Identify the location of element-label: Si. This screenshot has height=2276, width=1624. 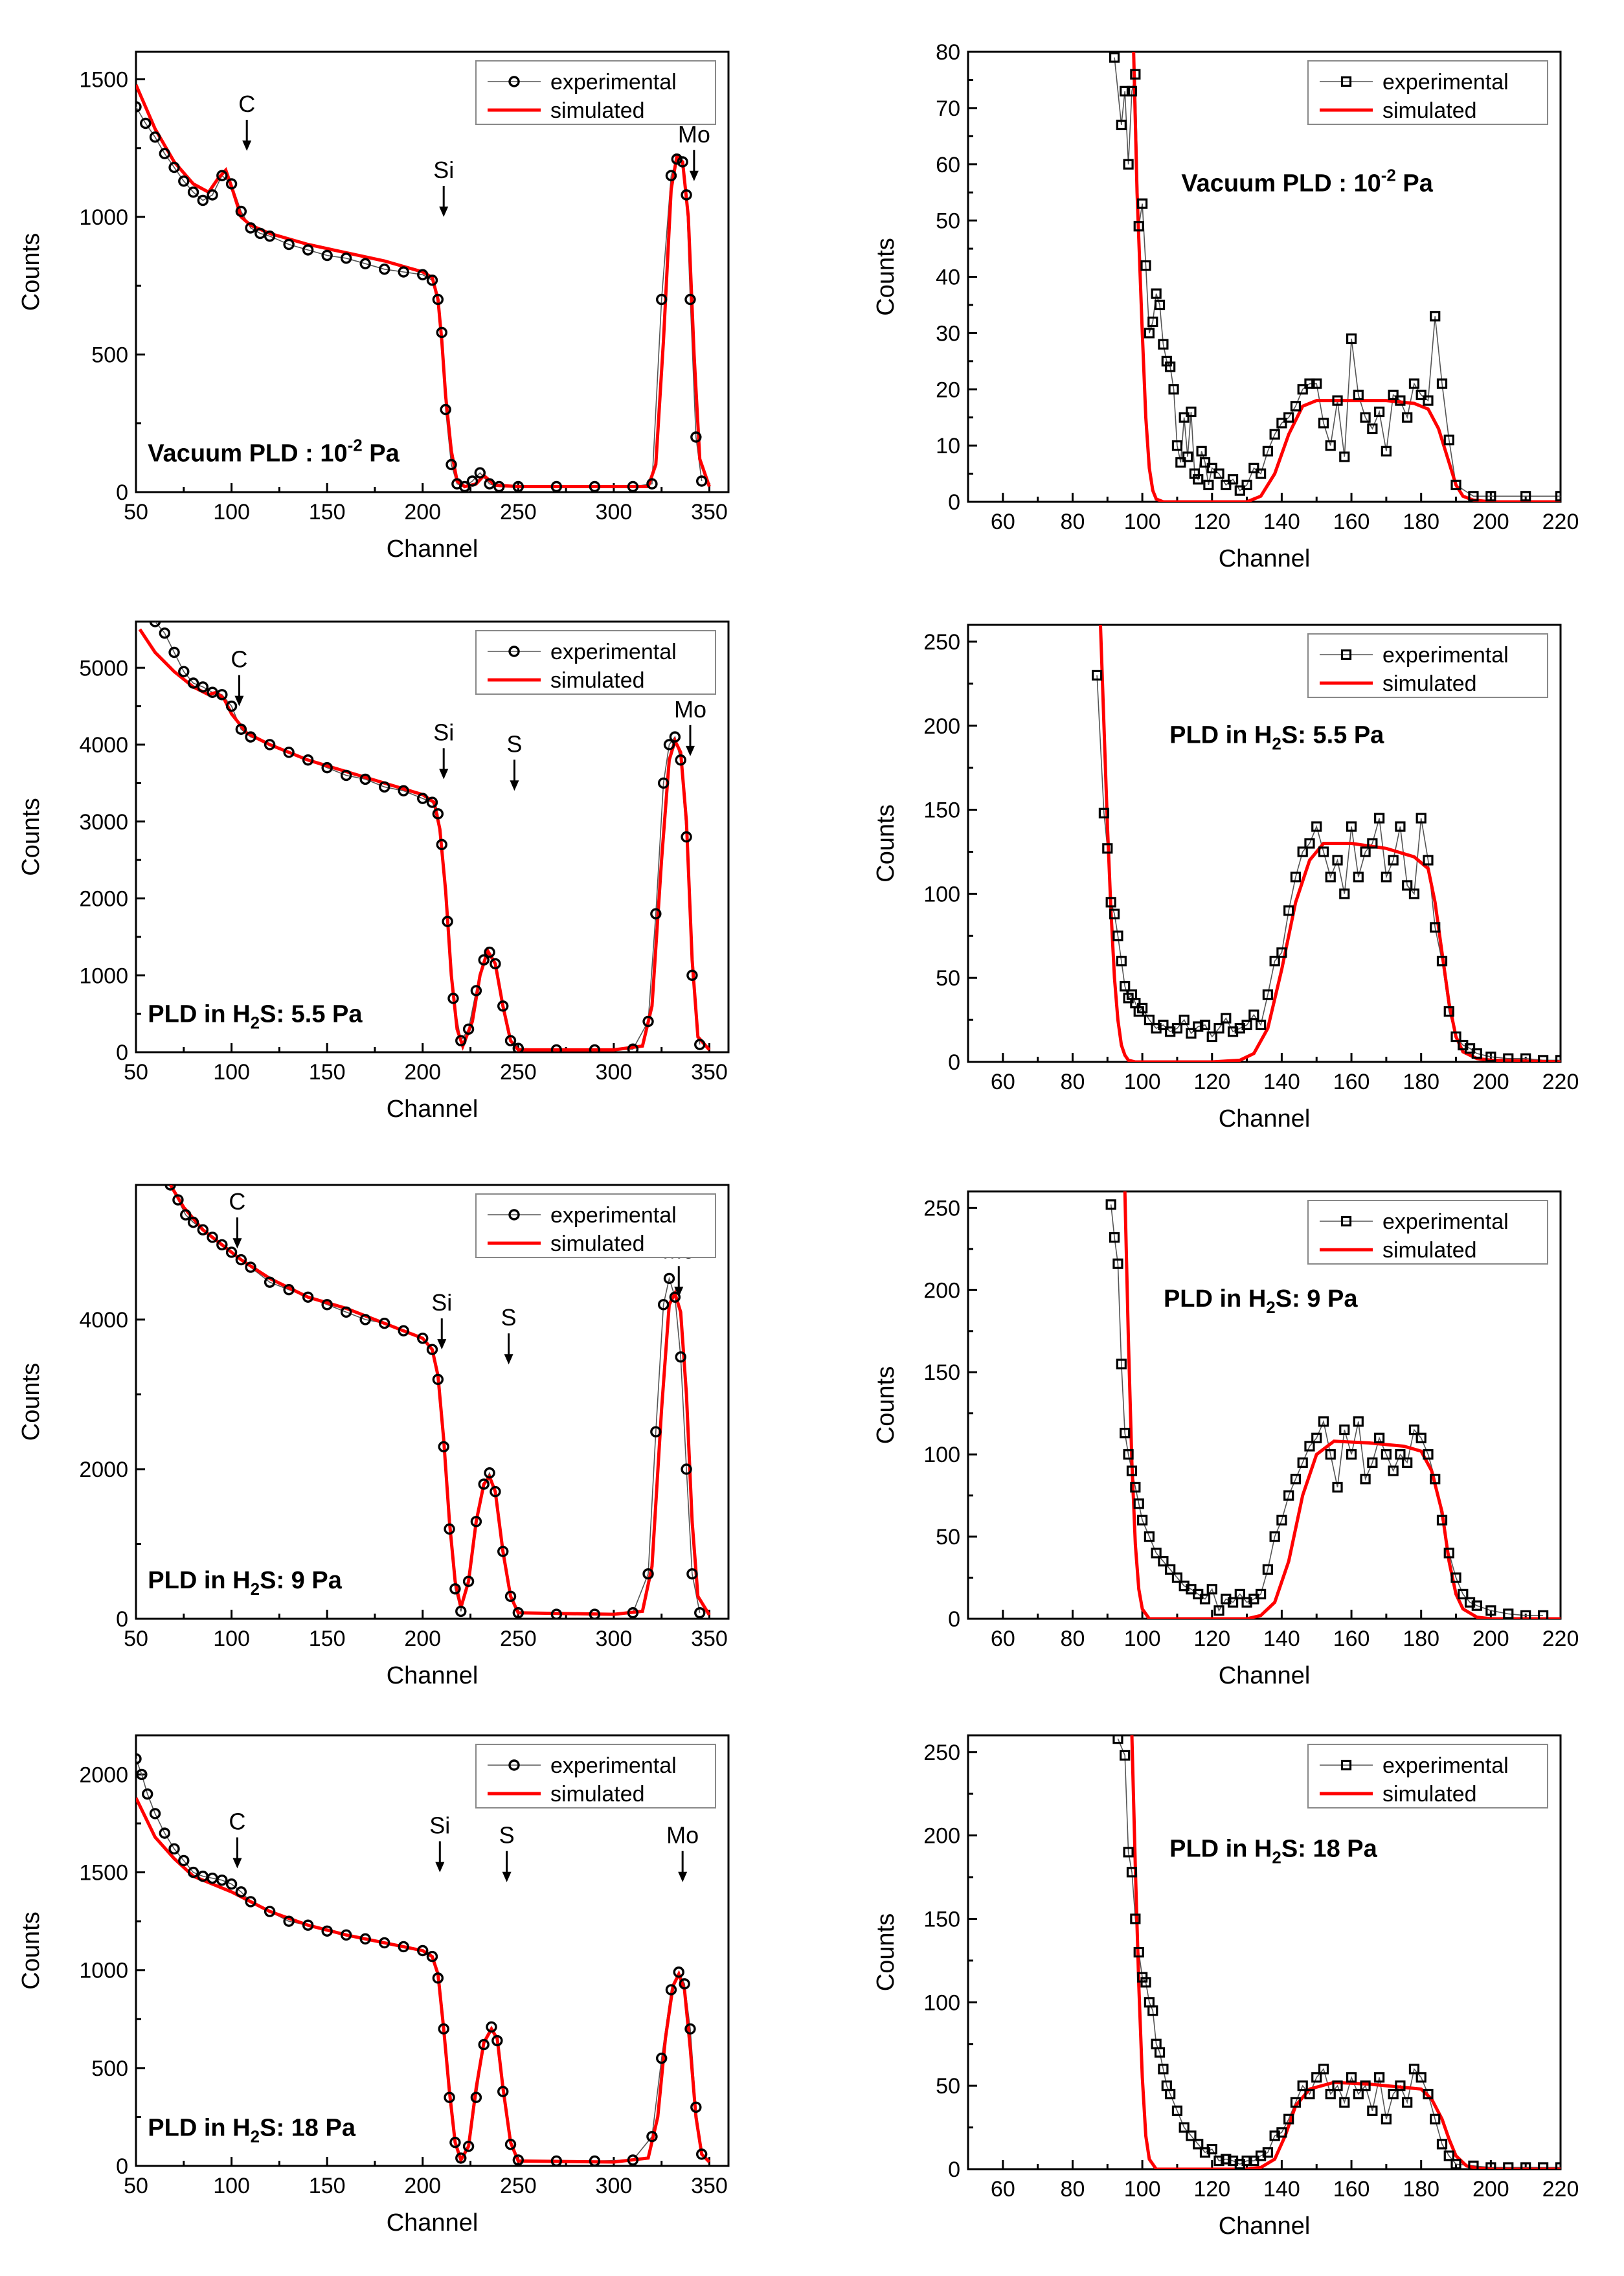
(440, 1825).